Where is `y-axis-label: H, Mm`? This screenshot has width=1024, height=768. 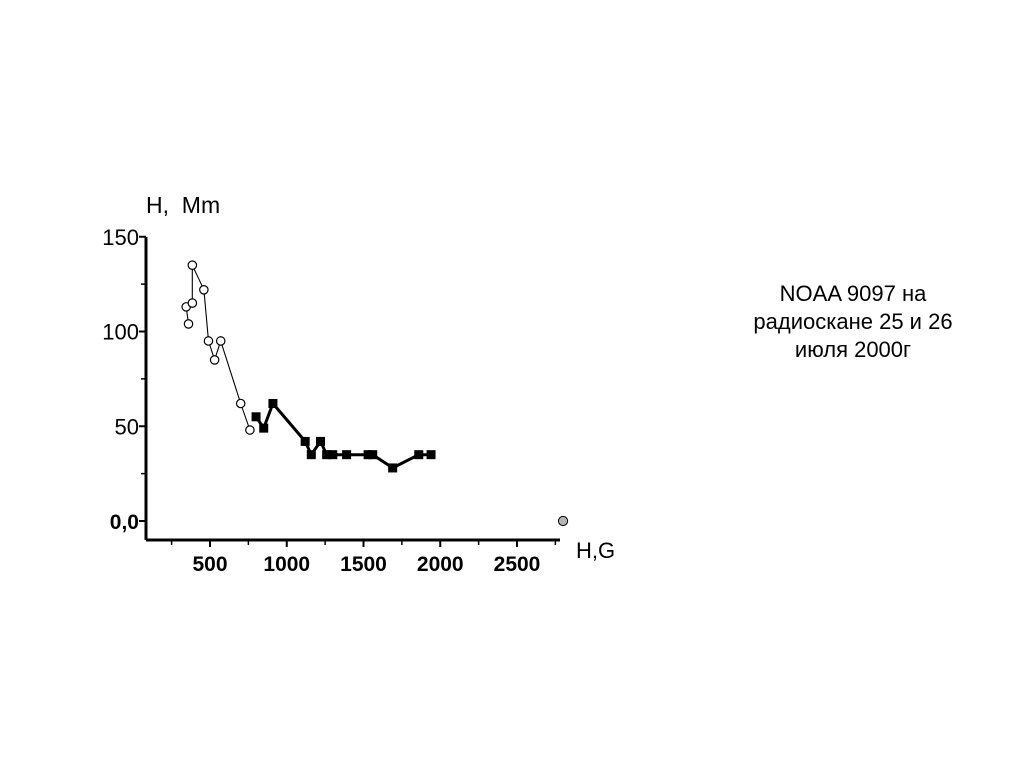 y-axis-label: H, Mm is located at coordinates (183, 205).